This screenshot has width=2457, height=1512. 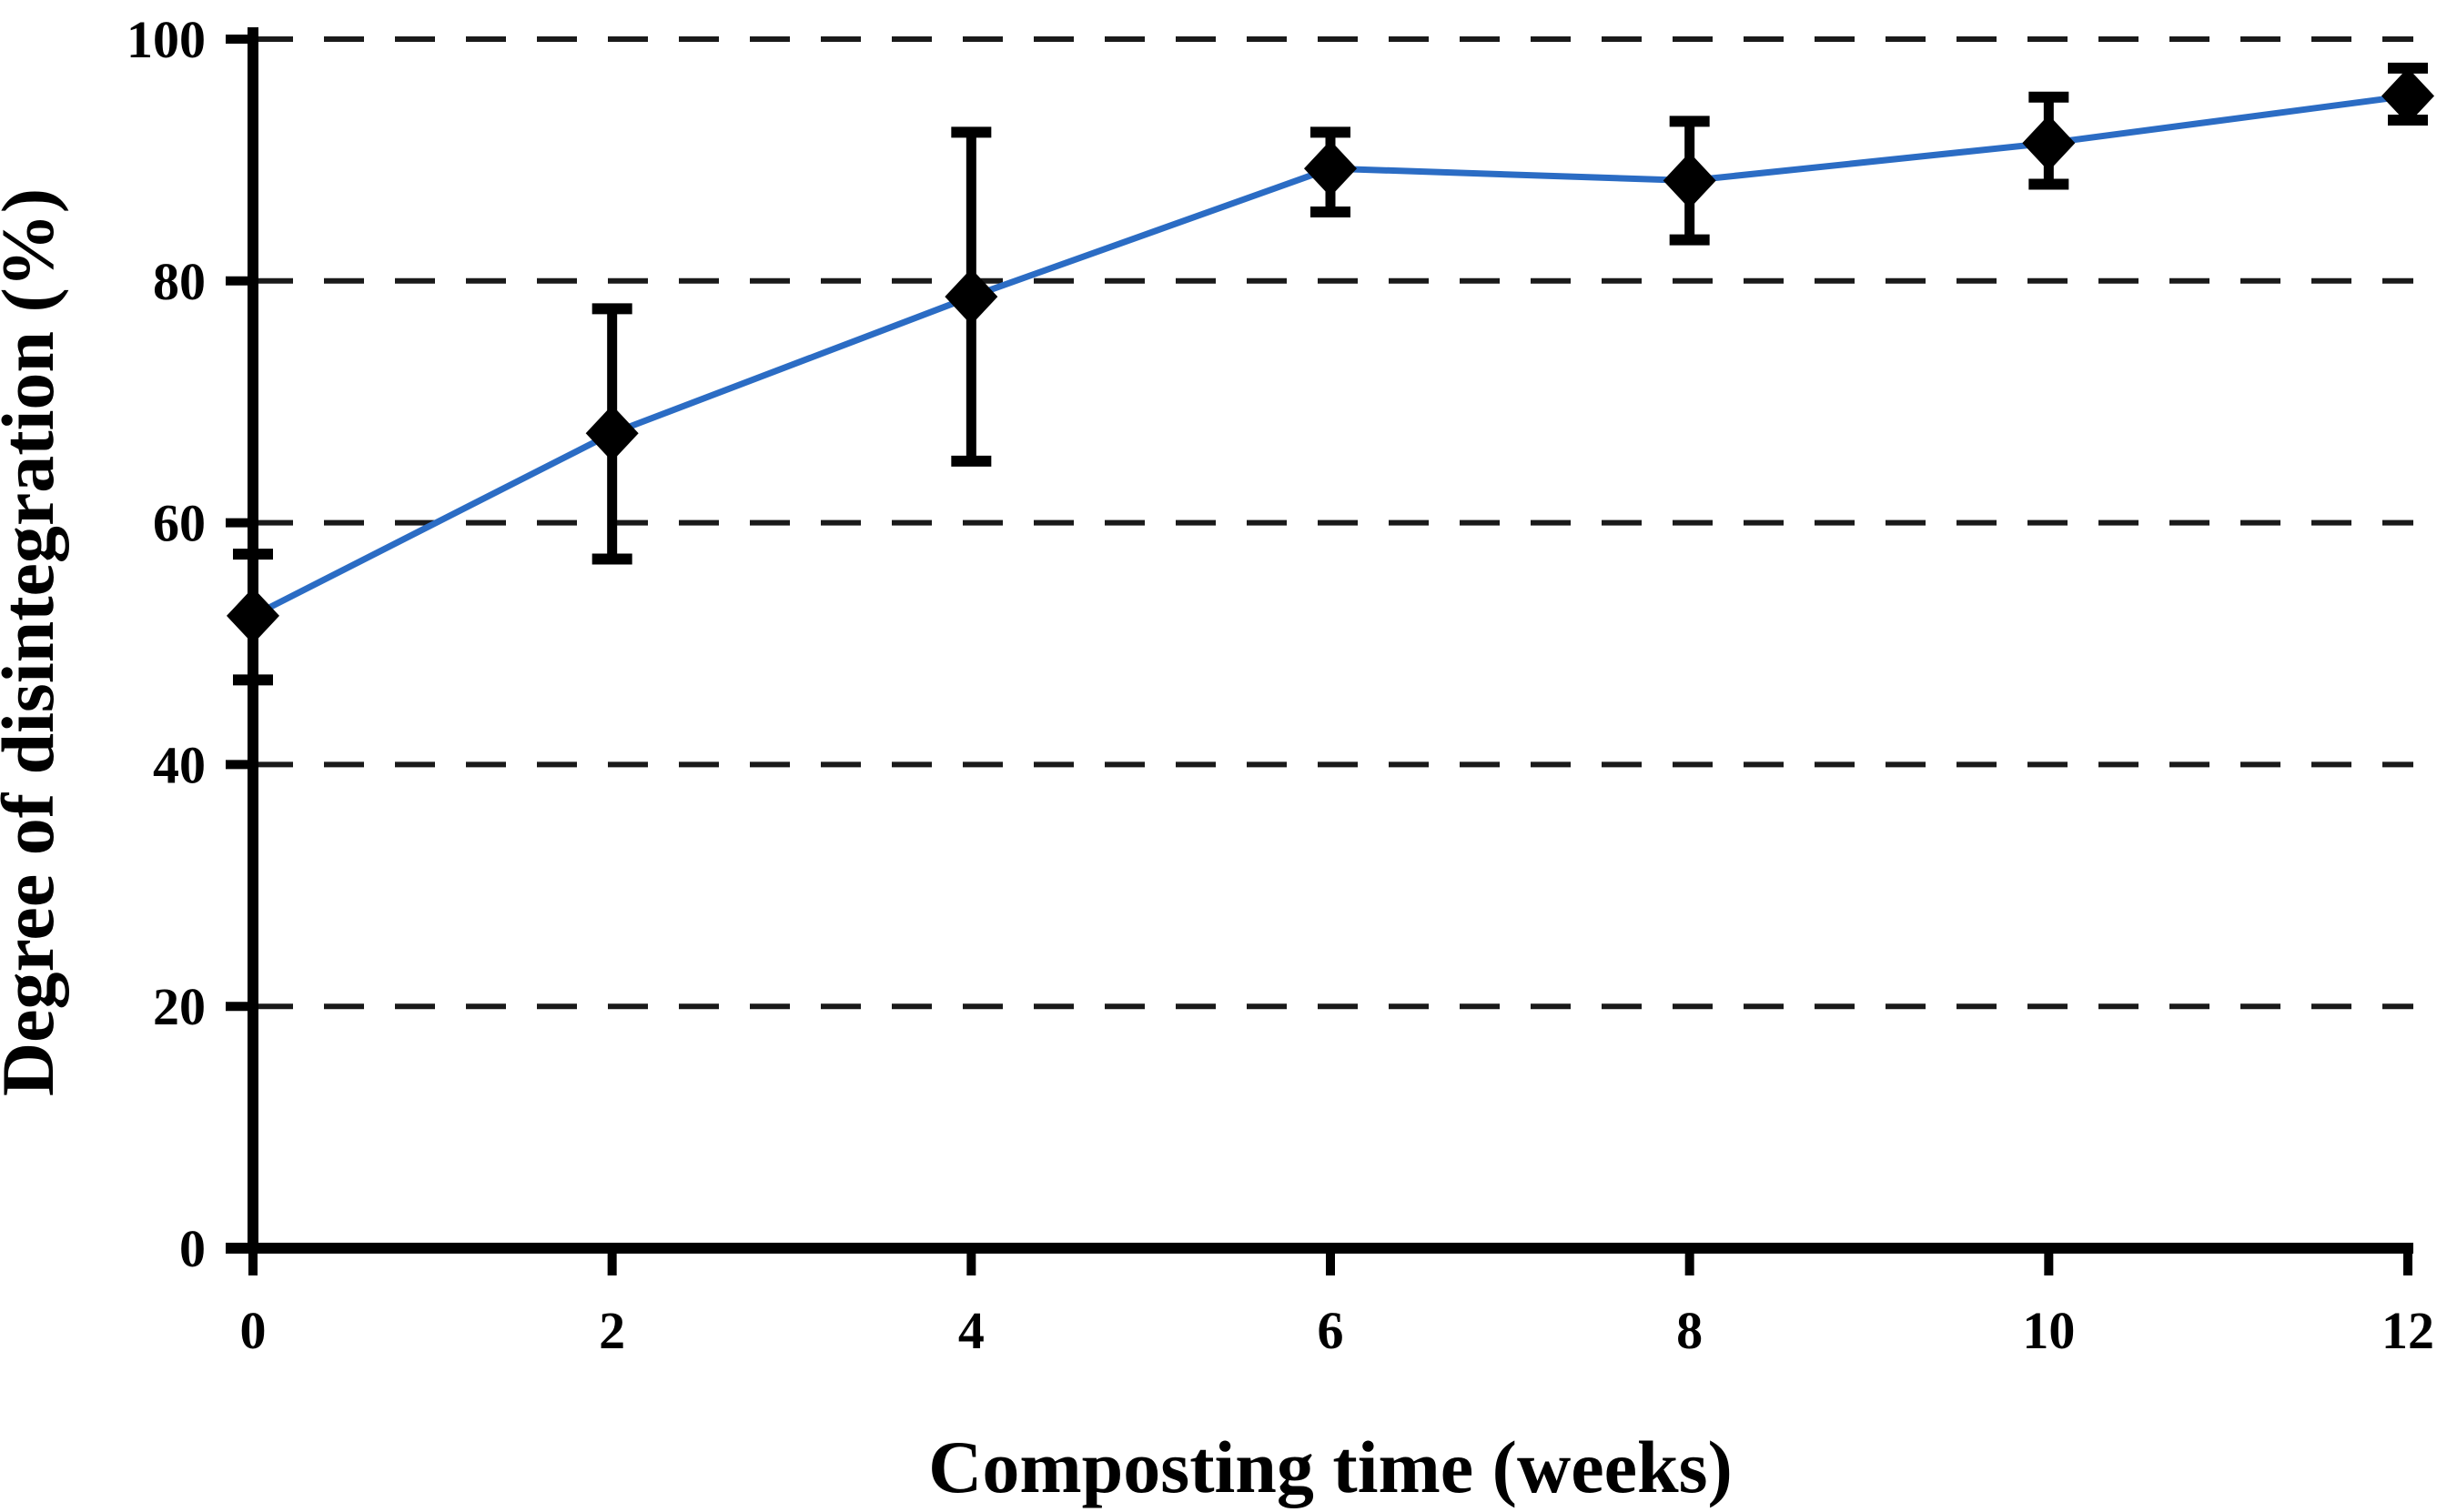 I want to click on x-tick-label-2: 2, so click(x=612, y=1331).